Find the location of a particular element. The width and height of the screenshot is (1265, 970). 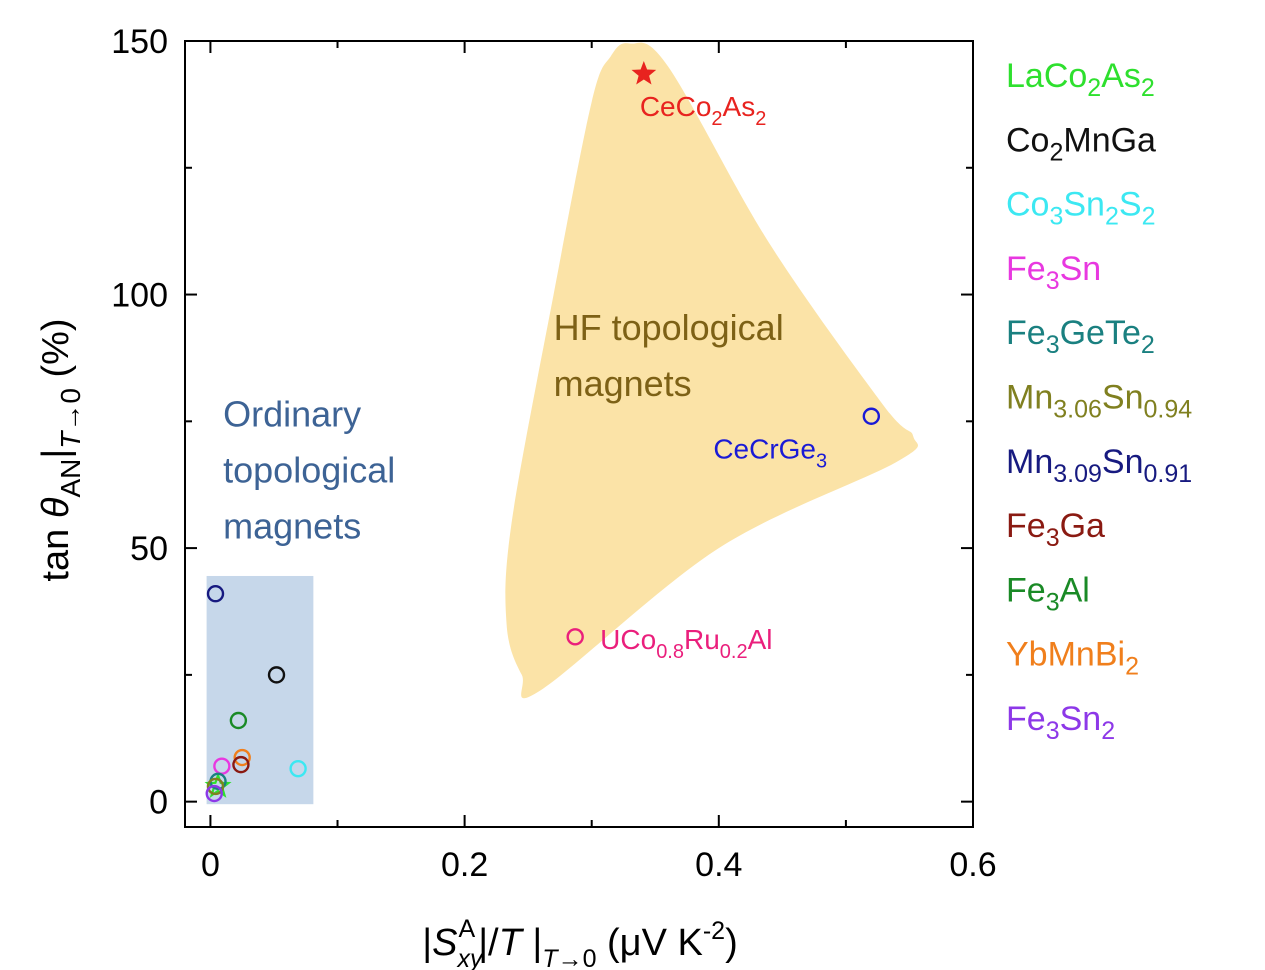

y-tick-label: 150 is located at coordinates (139, 42).